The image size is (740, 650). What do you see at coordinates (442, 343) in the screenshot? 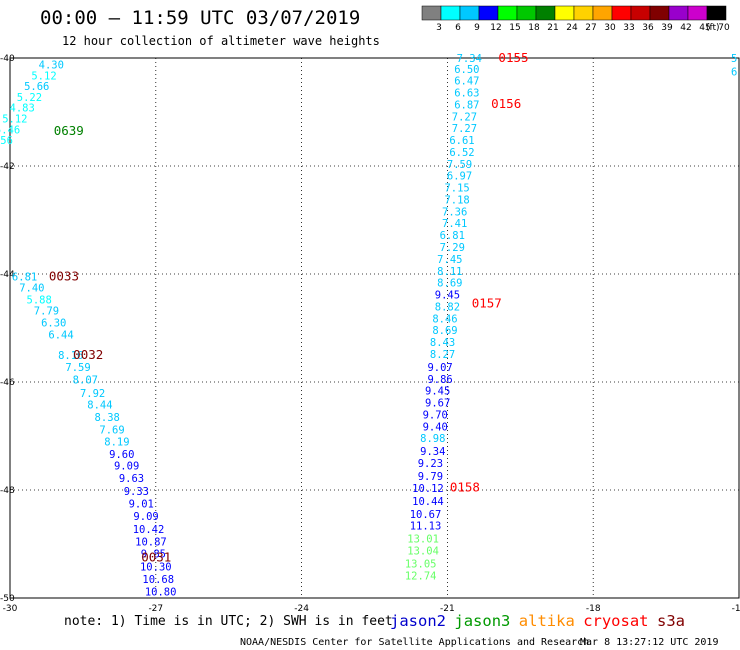
I see `wave-height-value: 8.43` at bounding box center [442, 343].